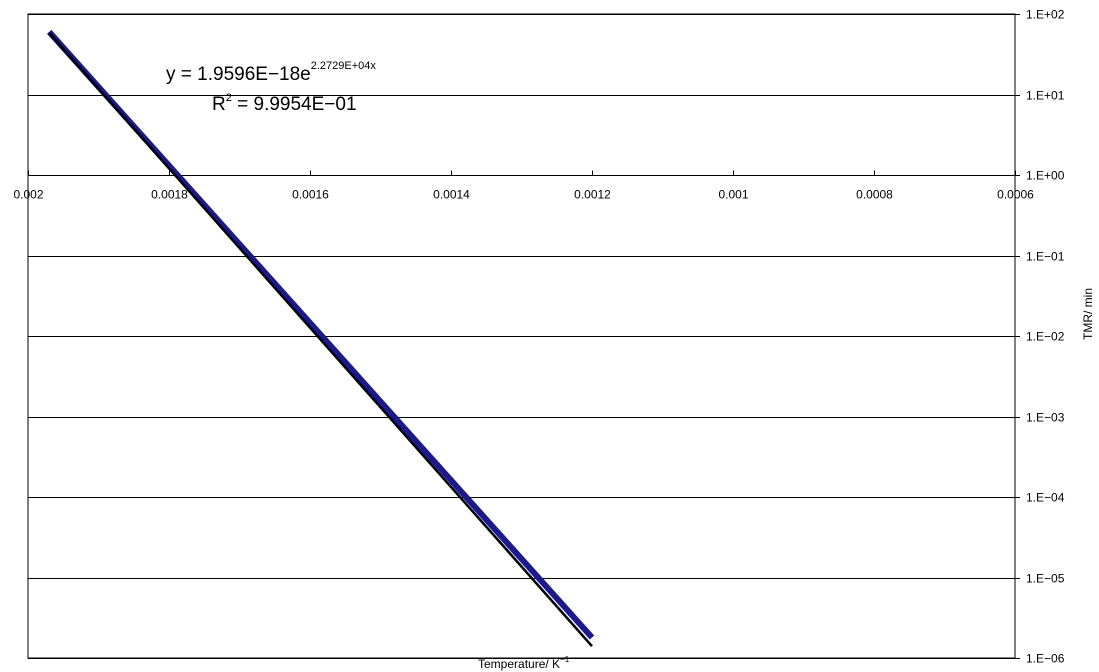 The height and width of the screenshot is (672, 1099). What do you see at coordinates (294, 104) in the screenshot?
I see `r-squared-value: = 9.9954E−01` at bounding box center [294, 104].